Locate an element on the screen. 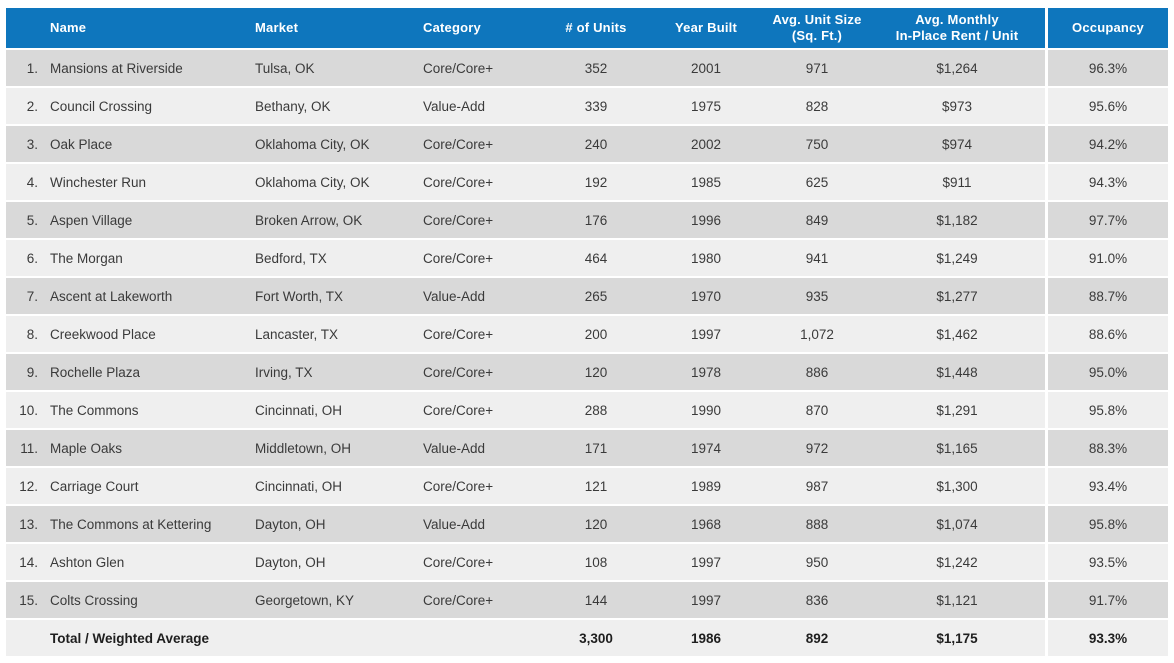  cell-rank: 3. is located at coordinates (25, 144).